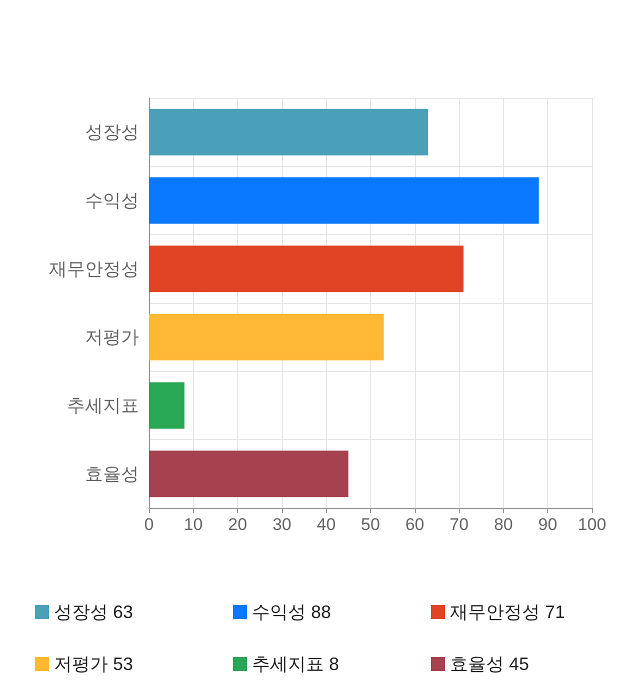 The width and height of the screenshot is (640, 700). I want to click on legend-label: 성장성 63, so click(94, 612).